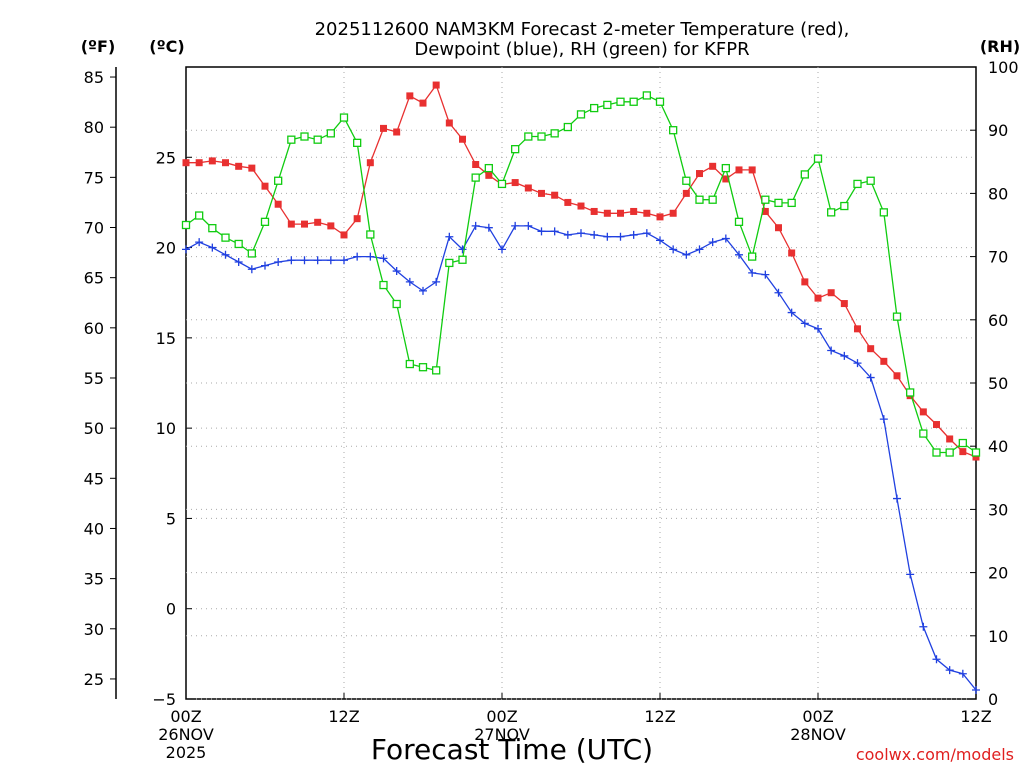 Image resolution: width=1024 pixels, height=768 pixels. Describe the element at coordinates (998, 130) in the screenshot. I see `rh-tick-label: 90` at that location.